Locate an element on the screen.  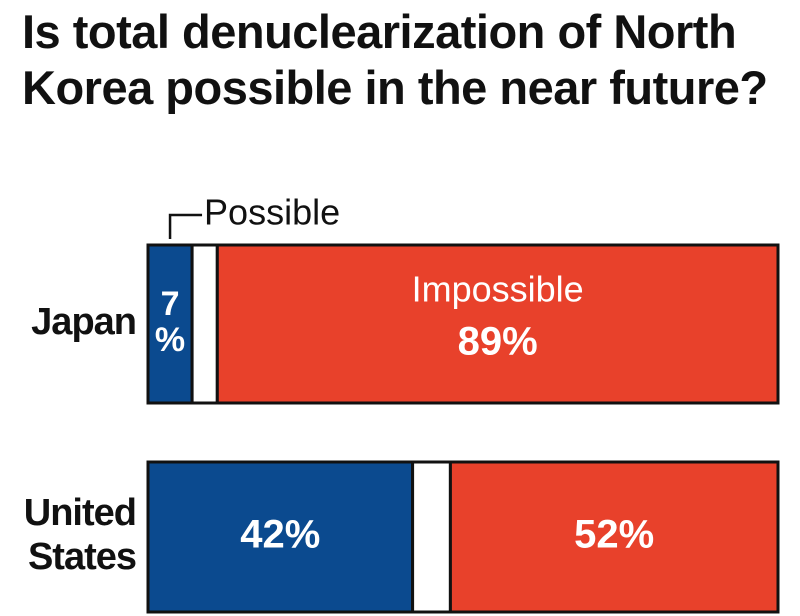
value-label: 52% is located at coordinates (614, 535).